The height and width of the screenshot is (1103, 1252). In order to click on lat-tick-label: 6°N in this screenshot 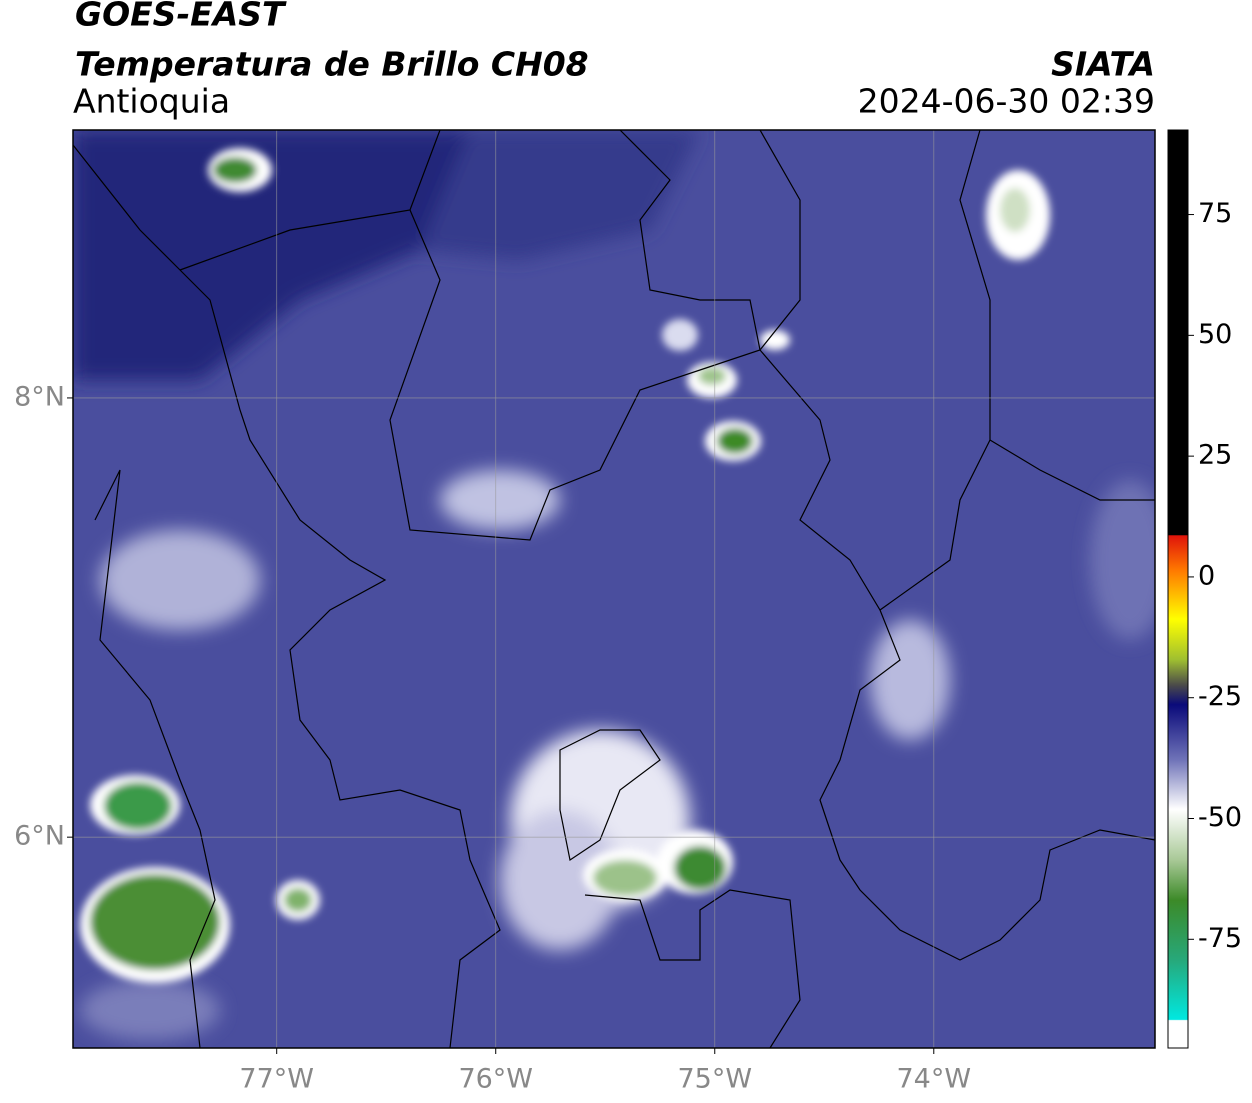, I will do `click(39, 836)`.